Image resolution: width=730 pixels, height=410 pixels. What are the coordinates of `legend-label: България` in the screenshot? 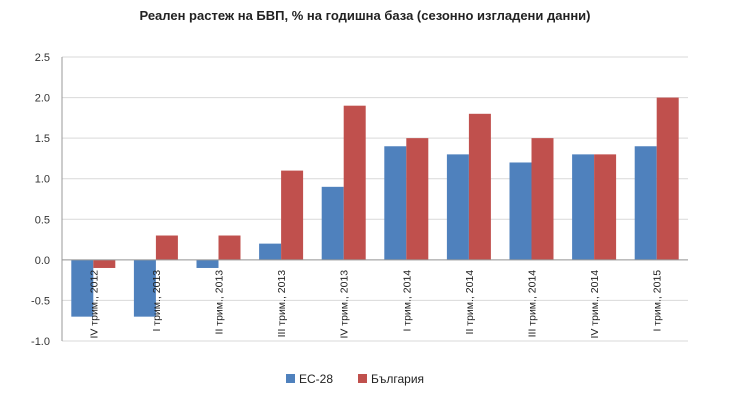 It's located at (397, 379).